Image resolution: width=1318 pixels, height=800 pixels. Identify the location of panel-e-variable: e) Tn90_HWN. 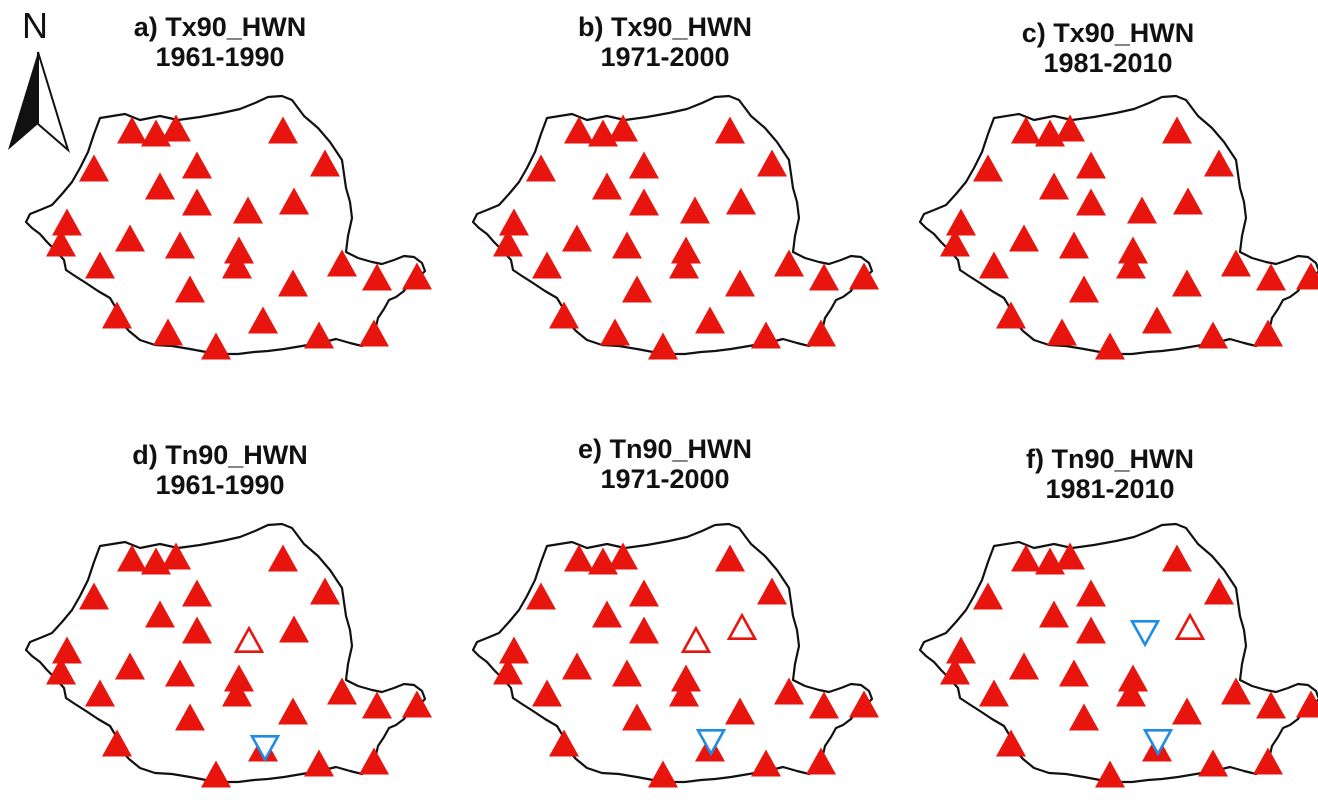
(665, 449).